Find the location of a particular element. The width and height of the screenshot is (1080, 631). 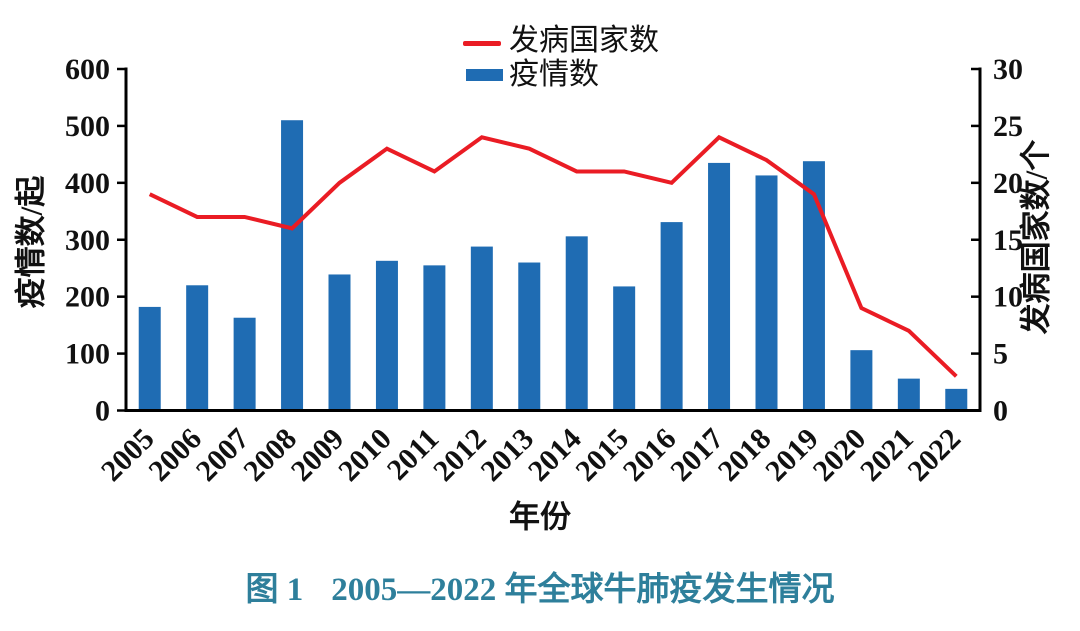

bar-2016 is located at coordinates (671, 316).